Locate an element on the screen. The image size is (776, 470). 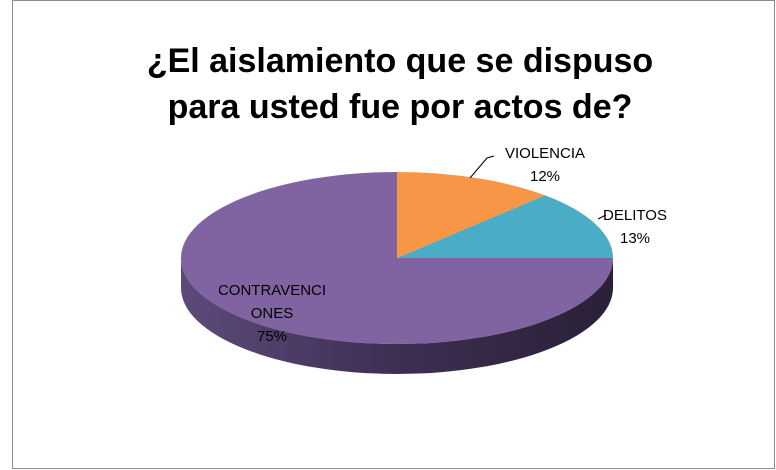
data-label: VIOLENCIA 12% is located at coordinates (545, 165).